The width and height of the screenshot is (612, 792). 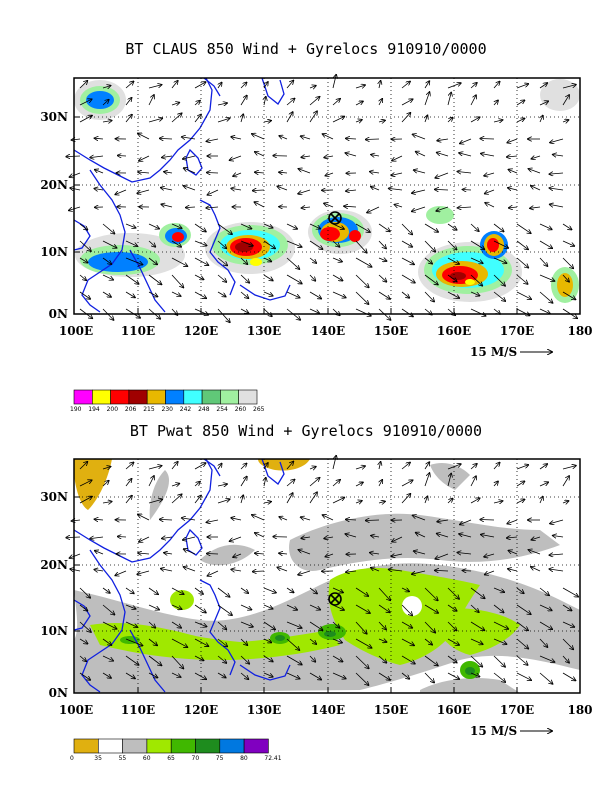 I want to click on panel-1-lon-label-170e: 170E, so click(x=517, y=331).